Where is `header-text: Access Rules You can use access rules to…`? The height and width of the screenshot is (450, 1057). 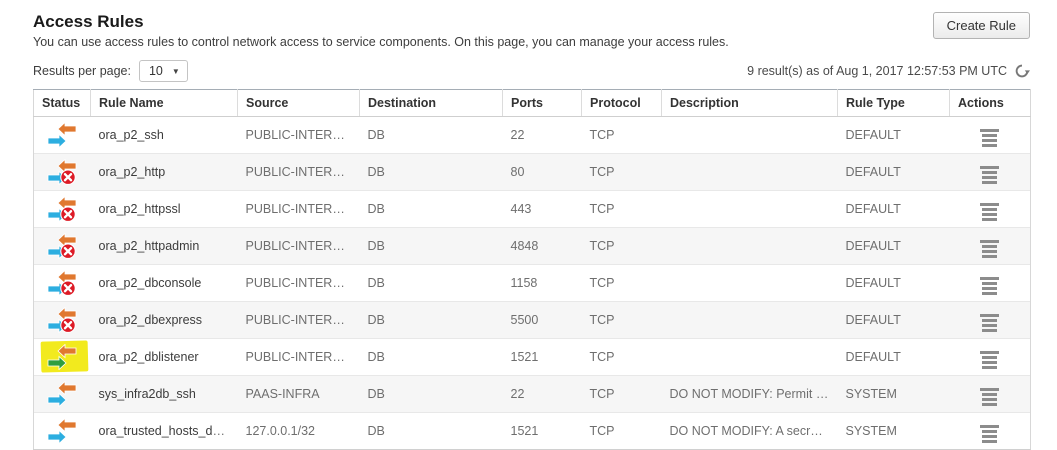 header-text: Access Rules You can use access rules to… is located at coordinates (381, 30).